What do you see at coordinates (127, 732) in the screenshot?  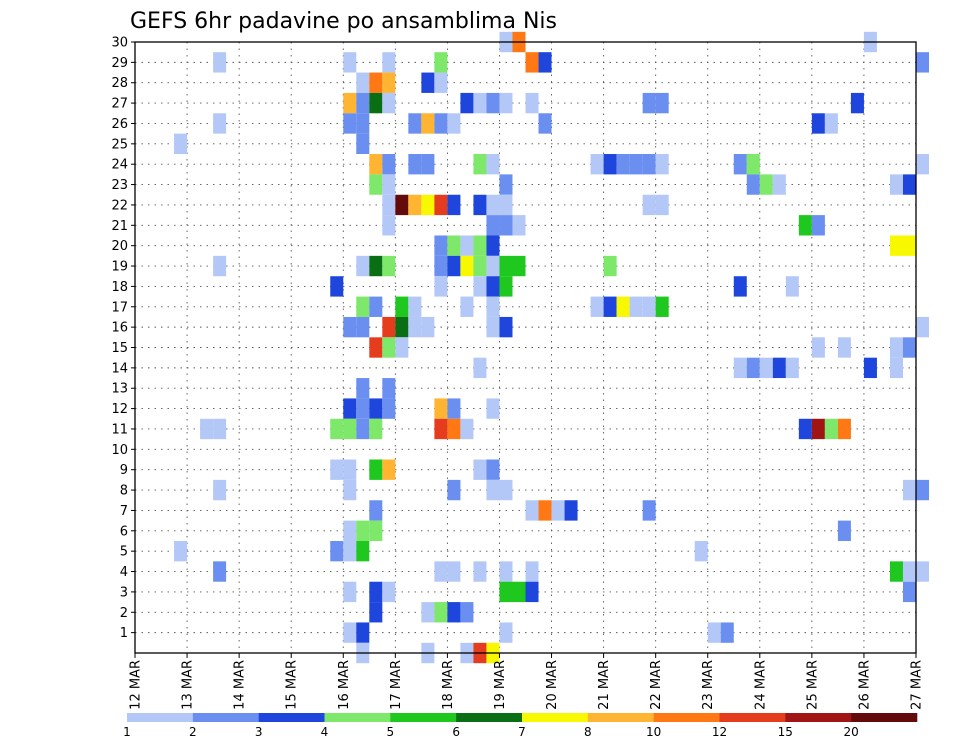 I see `colorbar-label: 1` at bounding box center [127, 732].